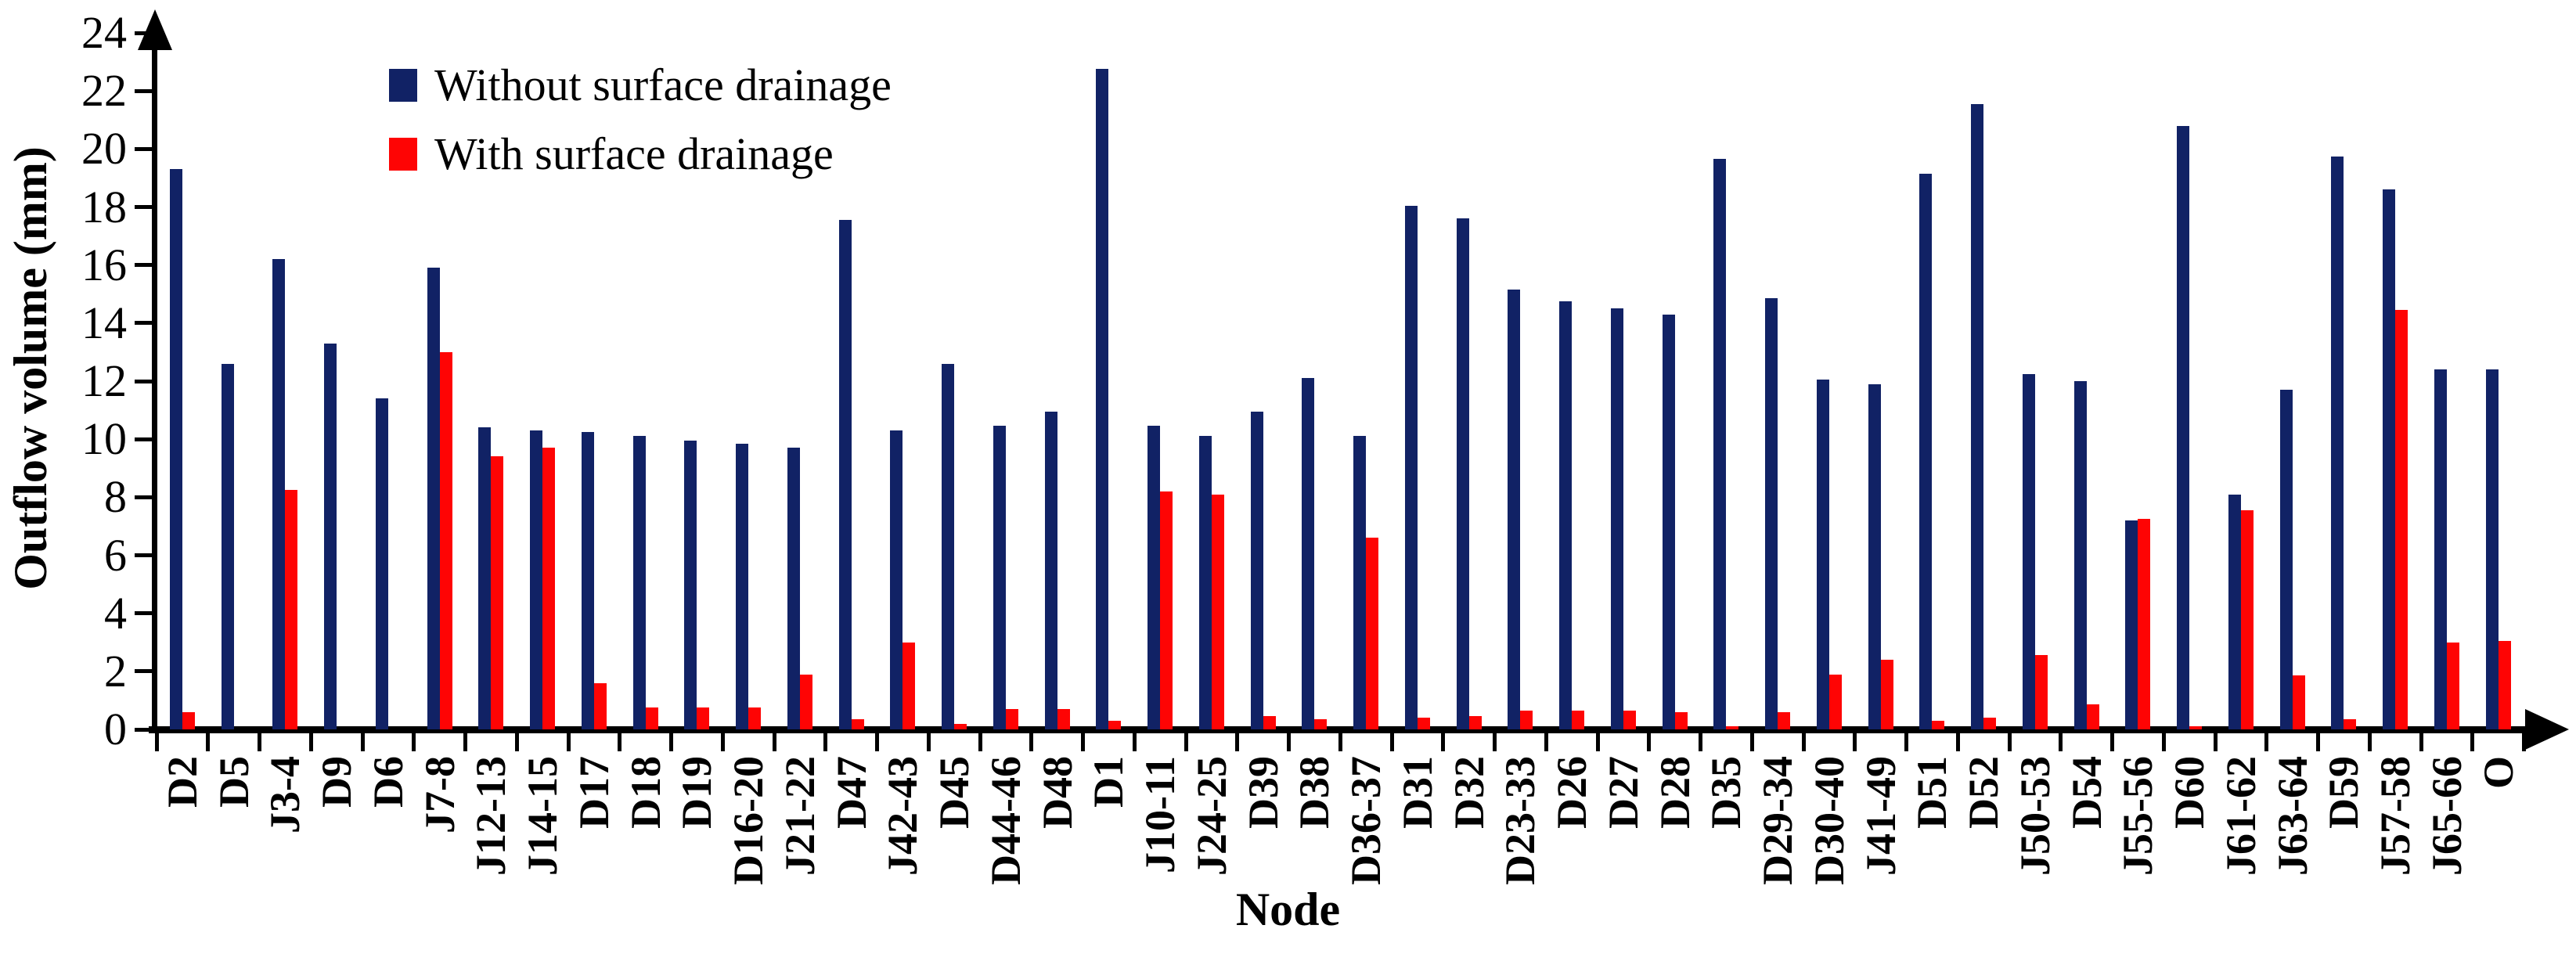  I want to click on bar-with-D17, so click(600, 705).